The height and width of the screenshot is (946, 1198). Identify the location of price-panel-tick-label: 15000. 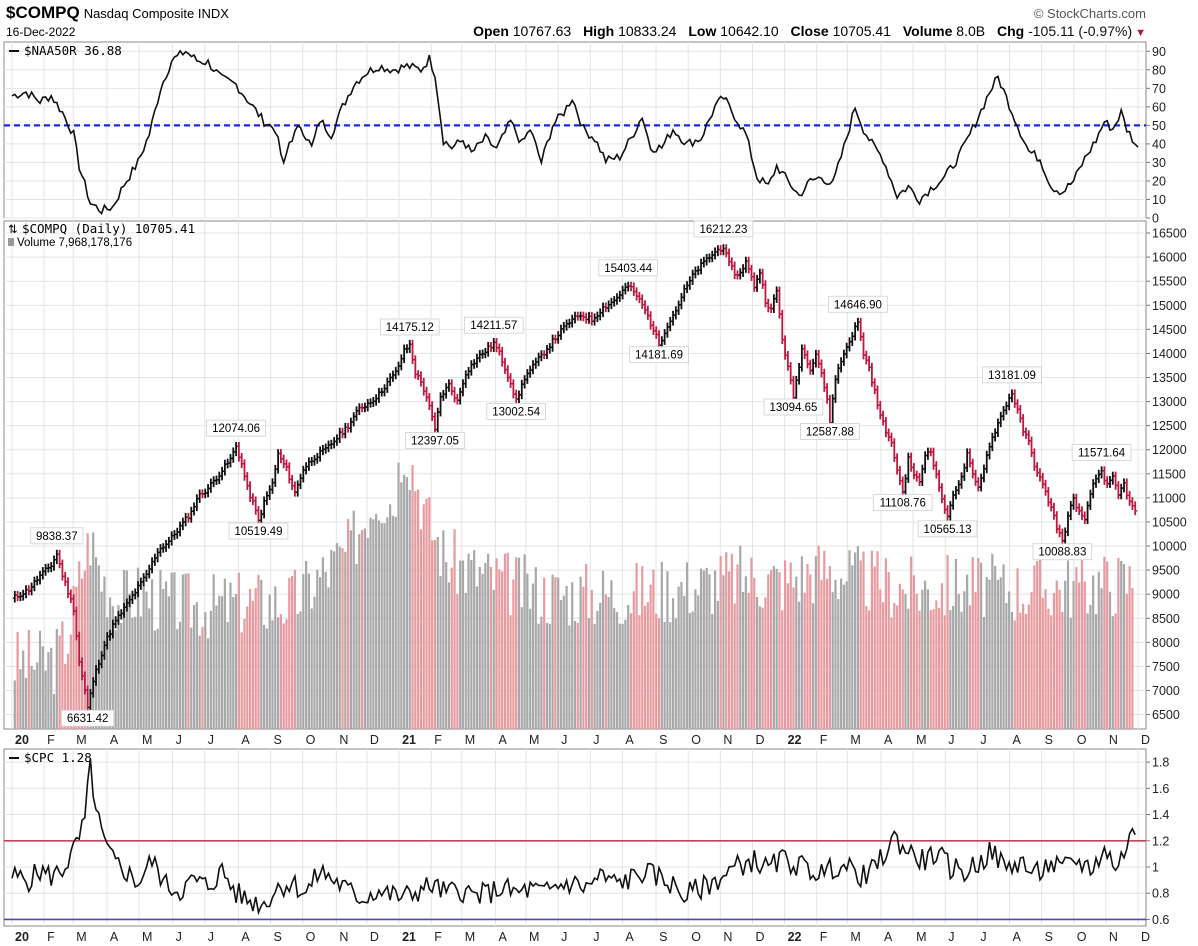
(1169, 306).